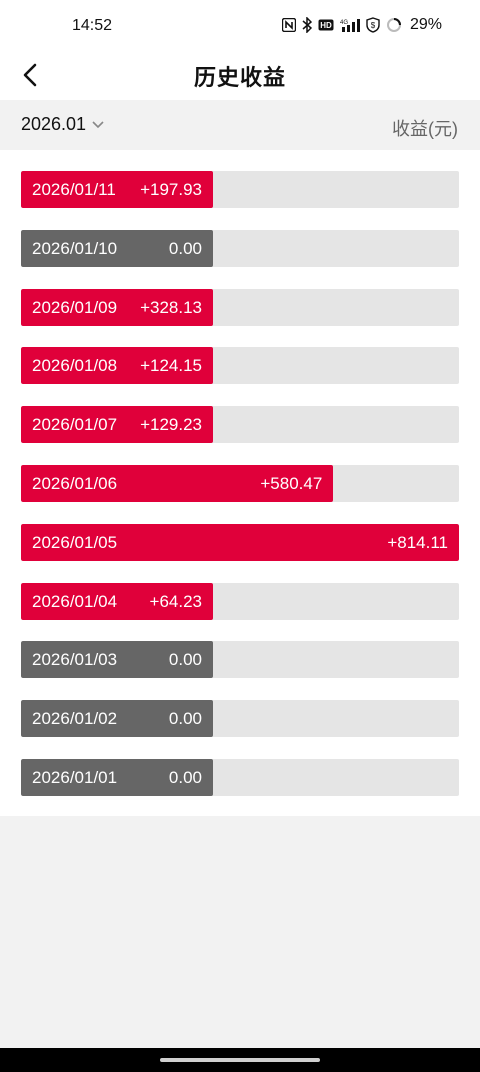 The image size is (480, 1072). I want to click on earning-date: 2026/01/04, so click(75, 601).